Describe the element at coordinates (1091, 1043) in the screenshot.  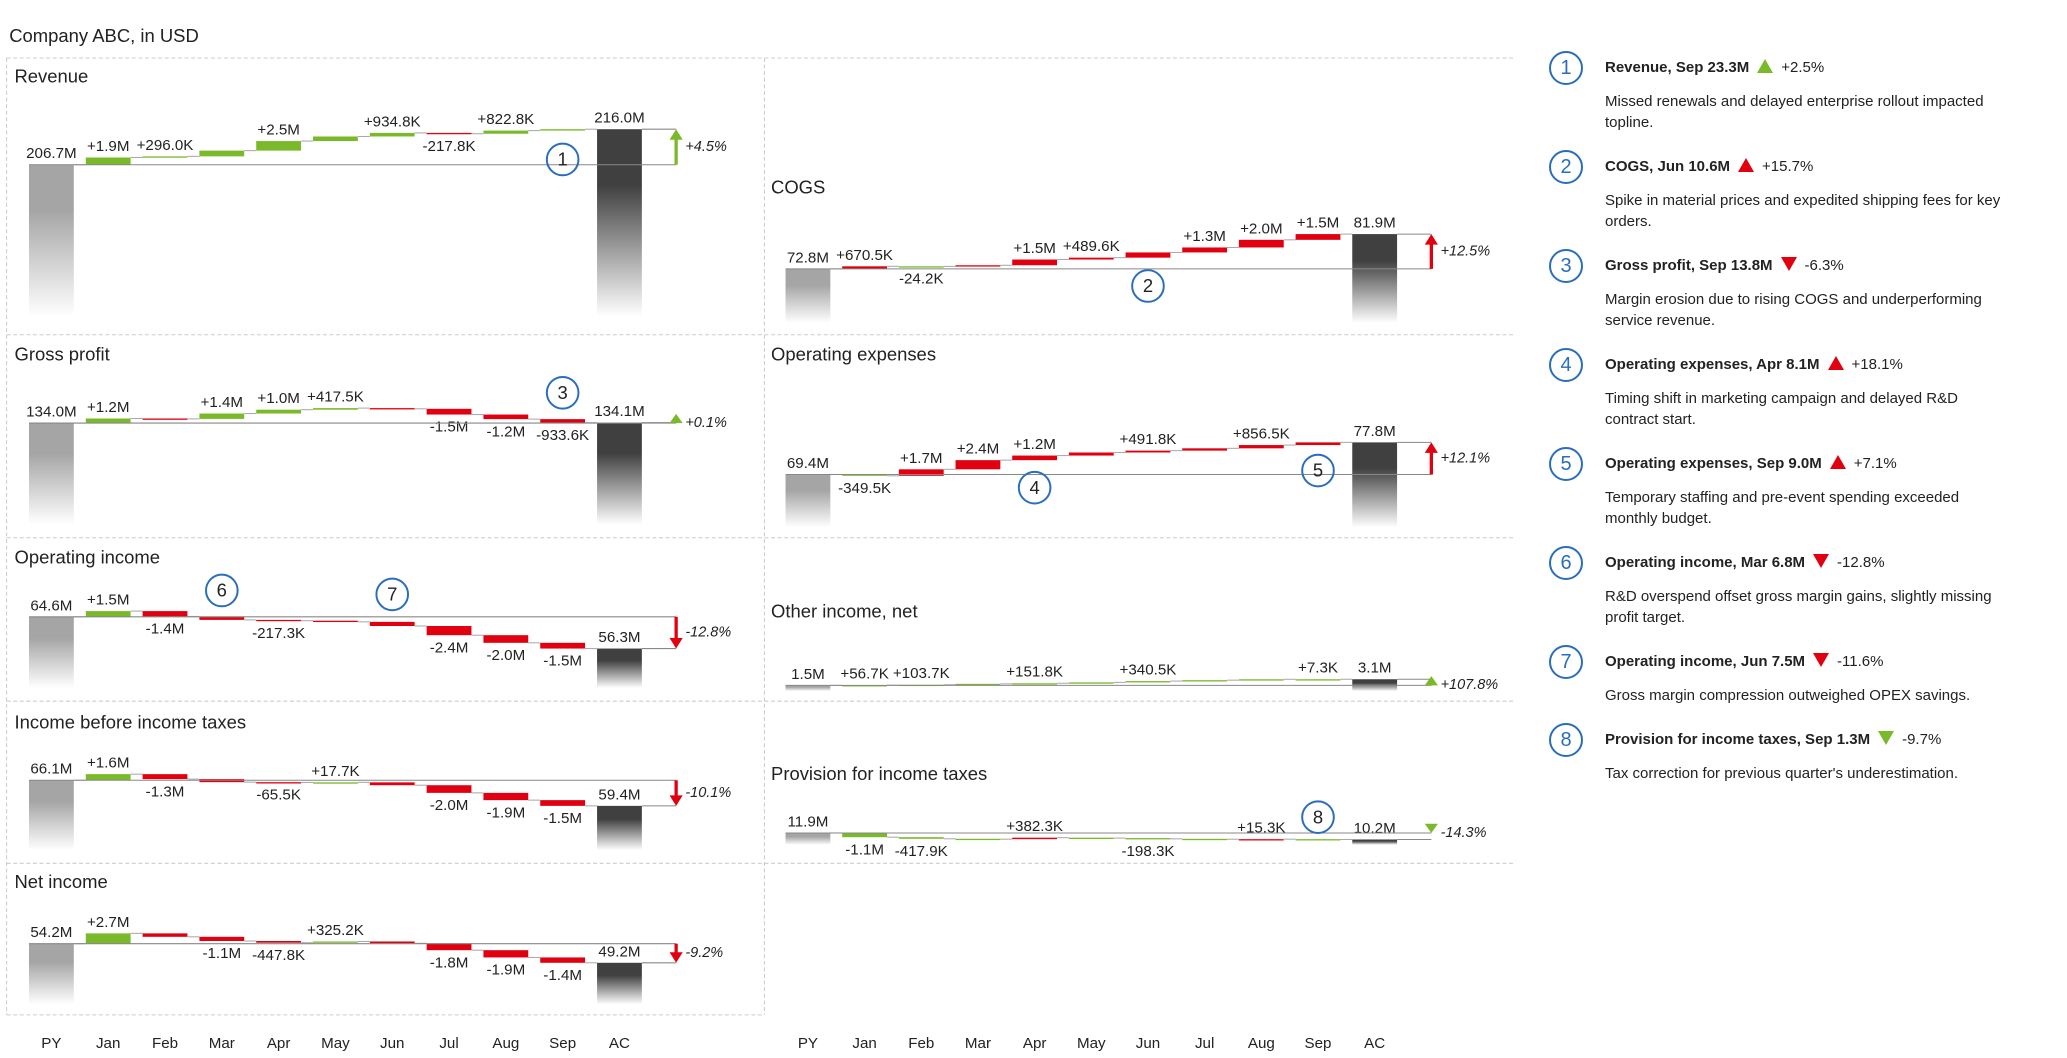
I see `x-tick-label: May` at that location.